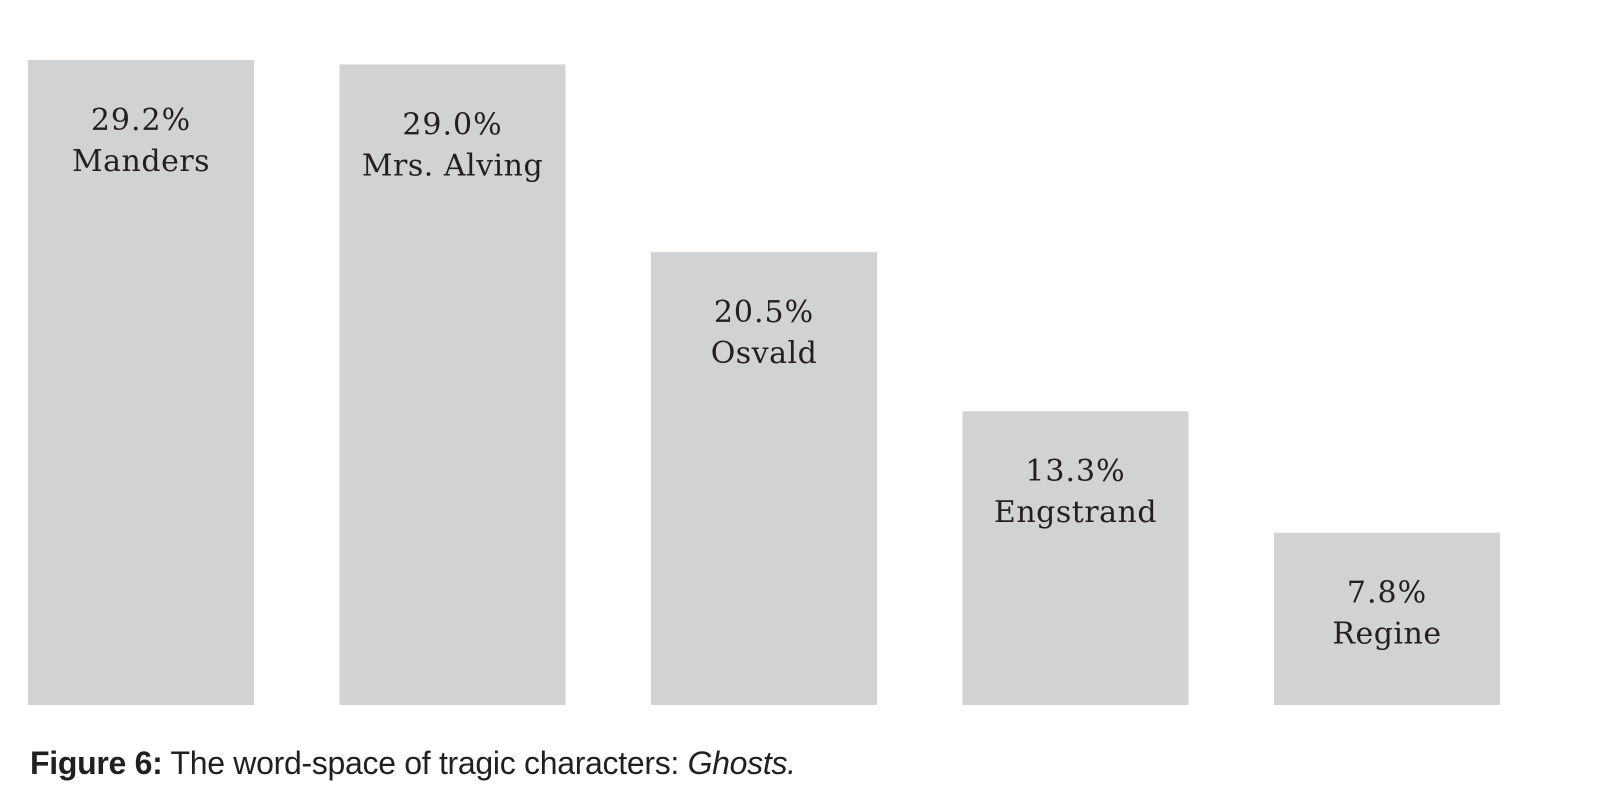 The height and width of the screenshot is (794, 1624). What do you see at coordinates (1386, 634) in the screenshot?
I see `bar-category-label: Regine` at bounding box center [1386, 634].